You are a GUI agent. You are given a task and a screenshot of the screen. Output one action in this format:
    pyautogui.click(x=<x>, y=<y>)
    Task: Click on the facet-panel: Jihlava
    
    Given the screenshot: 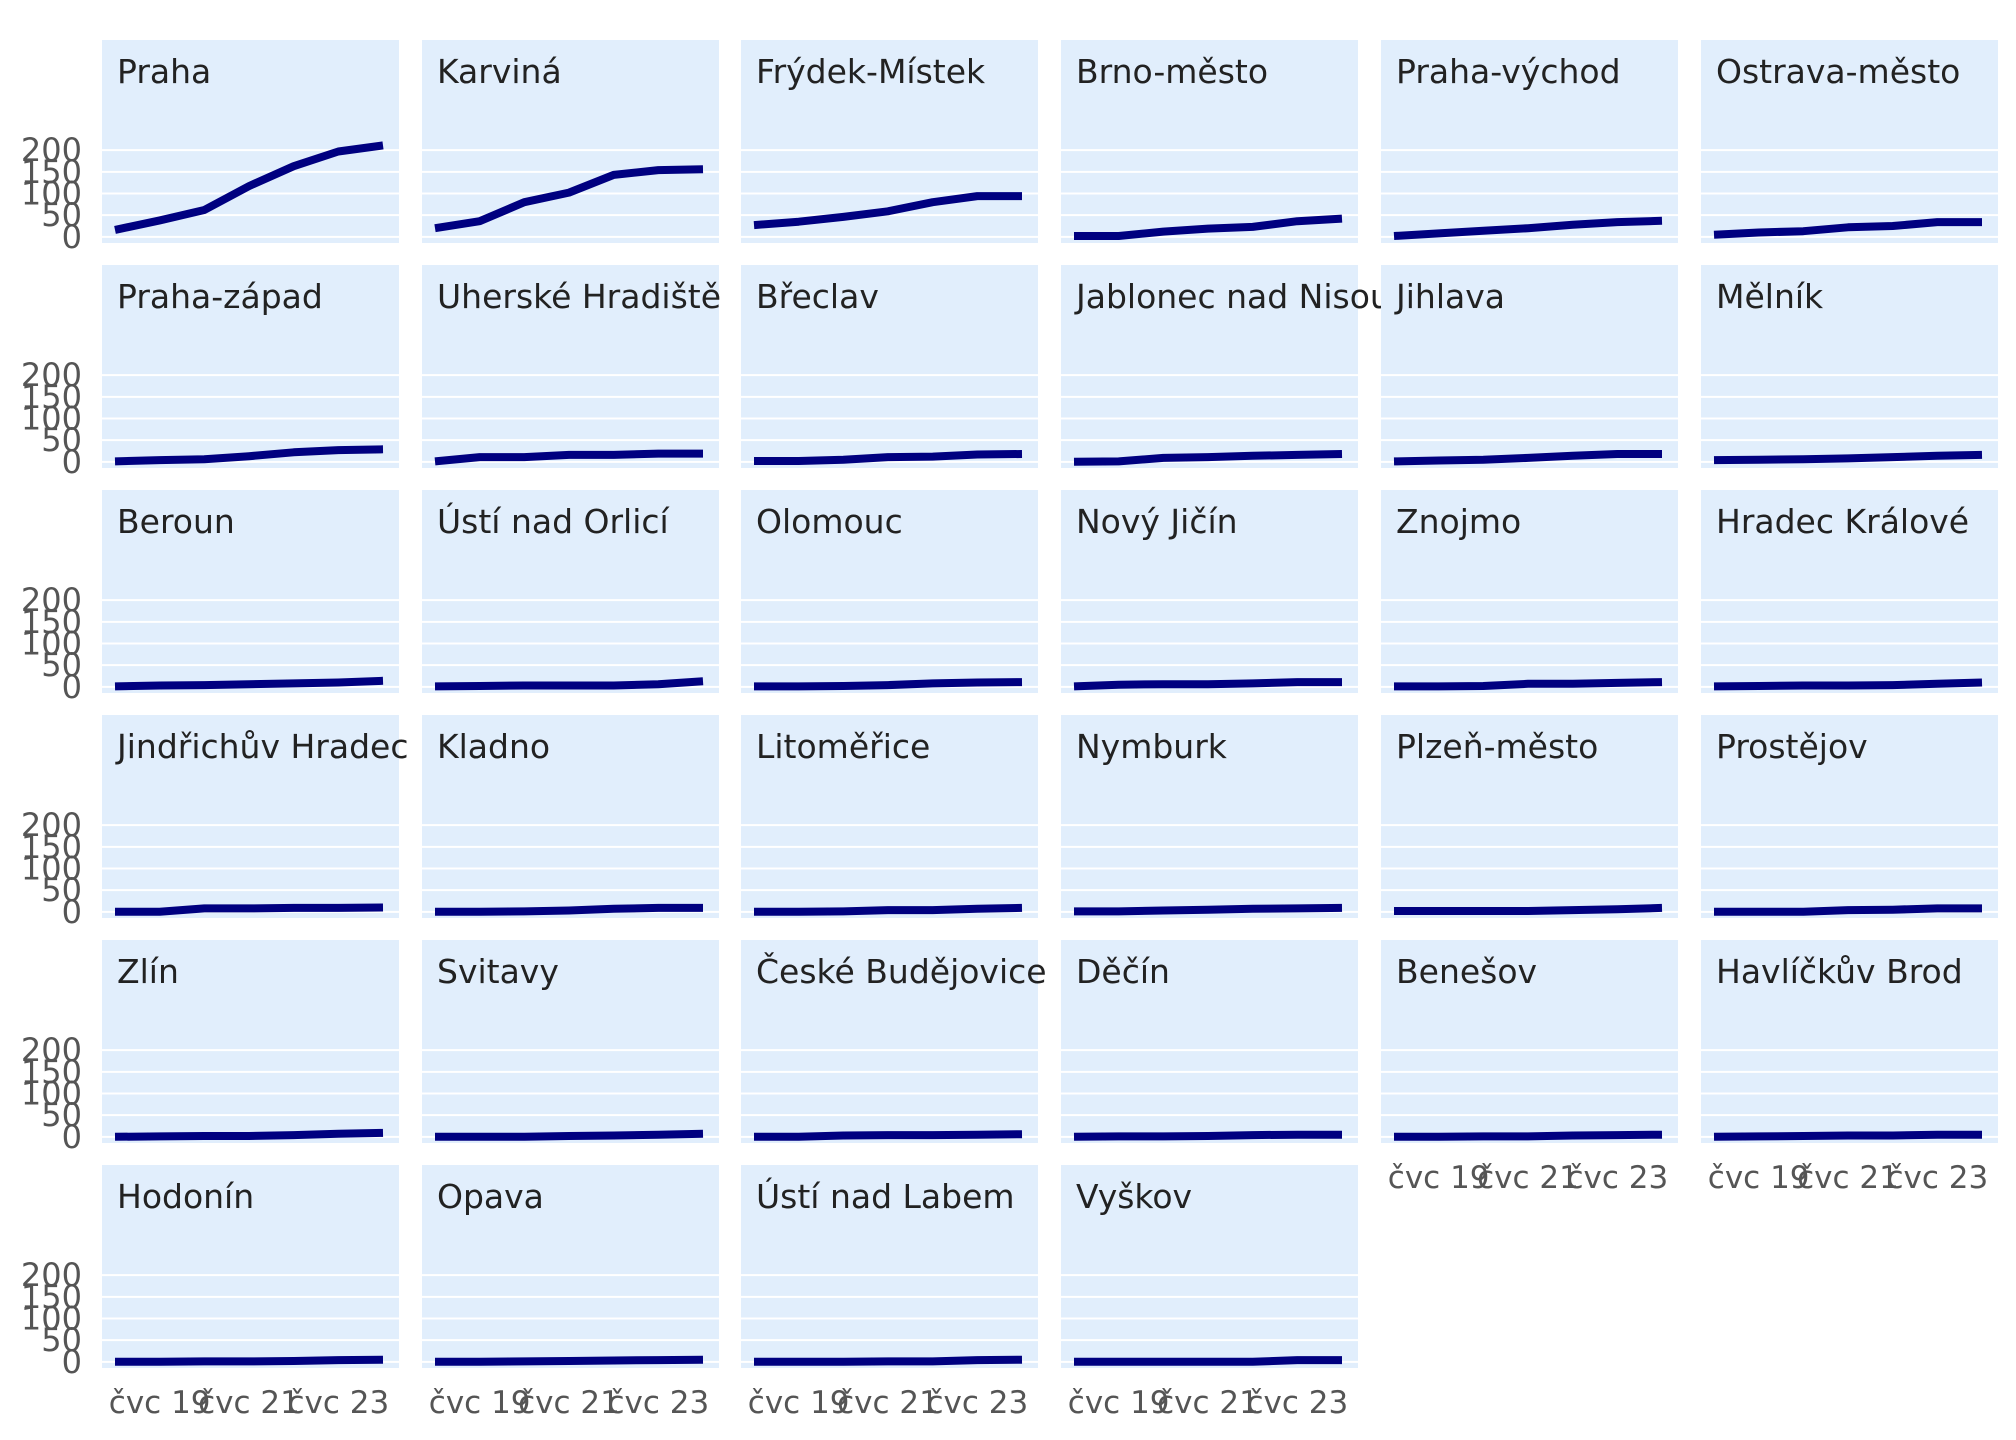 What is the action you would take?
    pyautogui.click(x=1529, y=366)
    